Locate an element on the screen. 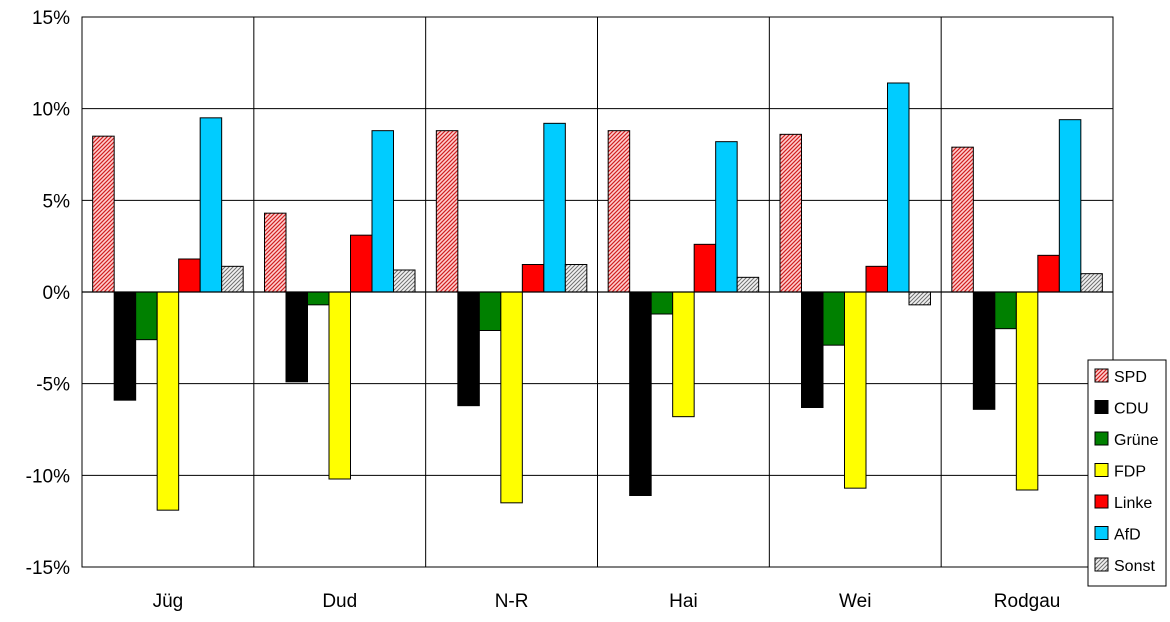 This screenshot has width=1170, height=622. legend: SPD CDU Grüne FDP Linke AfD Sonst is located at coordinates (1127, 473).